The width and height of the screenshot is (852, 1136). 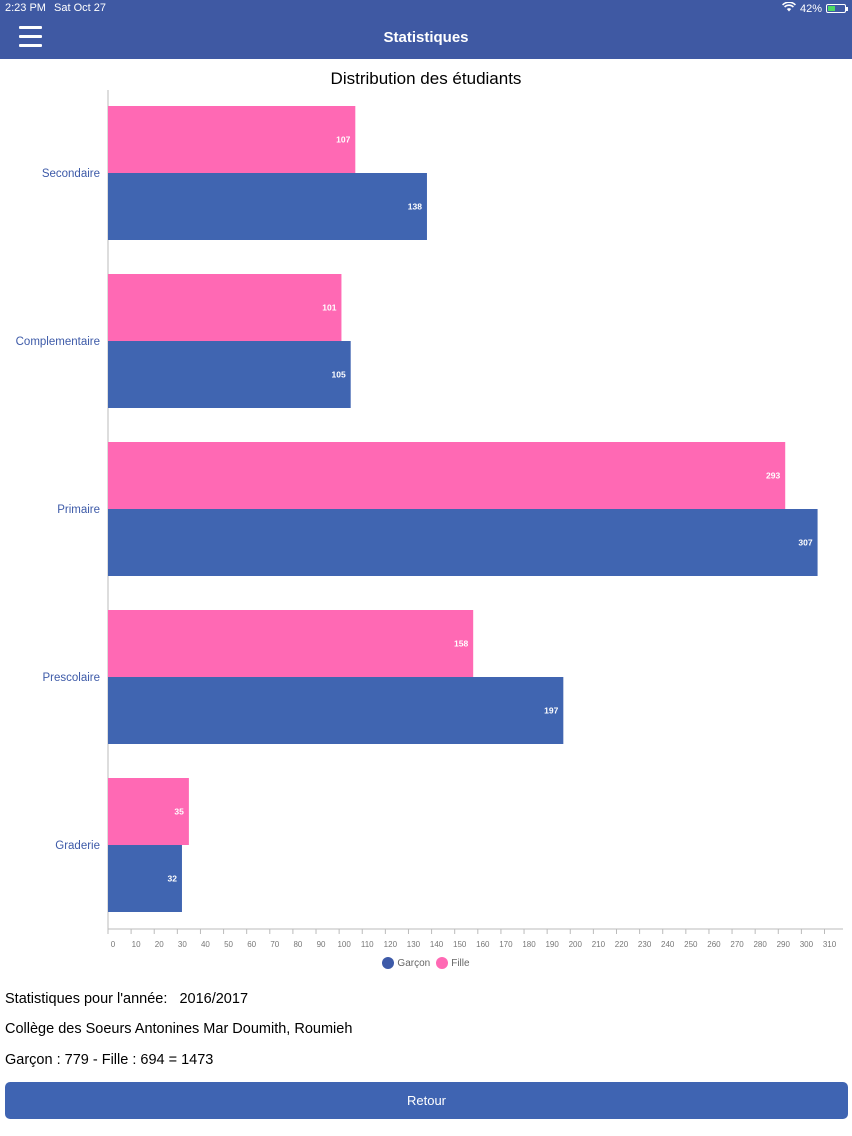 I want to click on value-label-garcon-primaire: 307, so click(x=805, y=543).